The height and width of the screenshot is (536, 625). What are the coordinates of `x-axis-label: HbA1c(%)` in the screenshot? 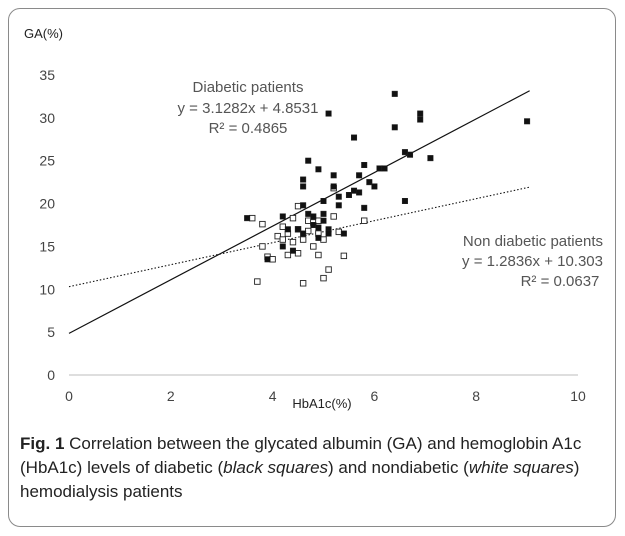 It's located at (321, 403).